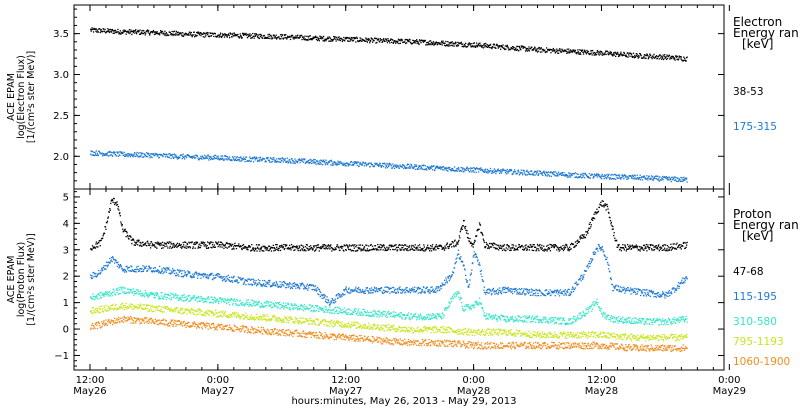 The height and width of the screenshot is (410, 800). What do you see at coordinates (11, 97) in the screenshot?
I see `y-axis-label-line: ACE EPAM` at bounding box center [11, 97].